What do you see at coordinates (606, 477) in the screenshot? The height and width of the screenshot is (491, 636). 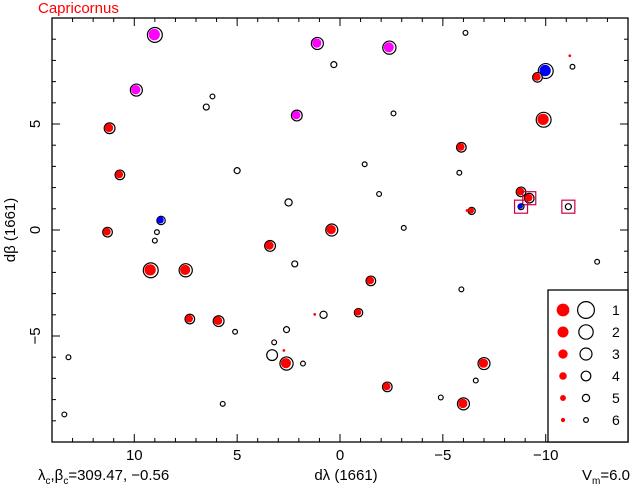 I see `footer-mag-limit: Vm=6.0` at bounding box center [606, 477].